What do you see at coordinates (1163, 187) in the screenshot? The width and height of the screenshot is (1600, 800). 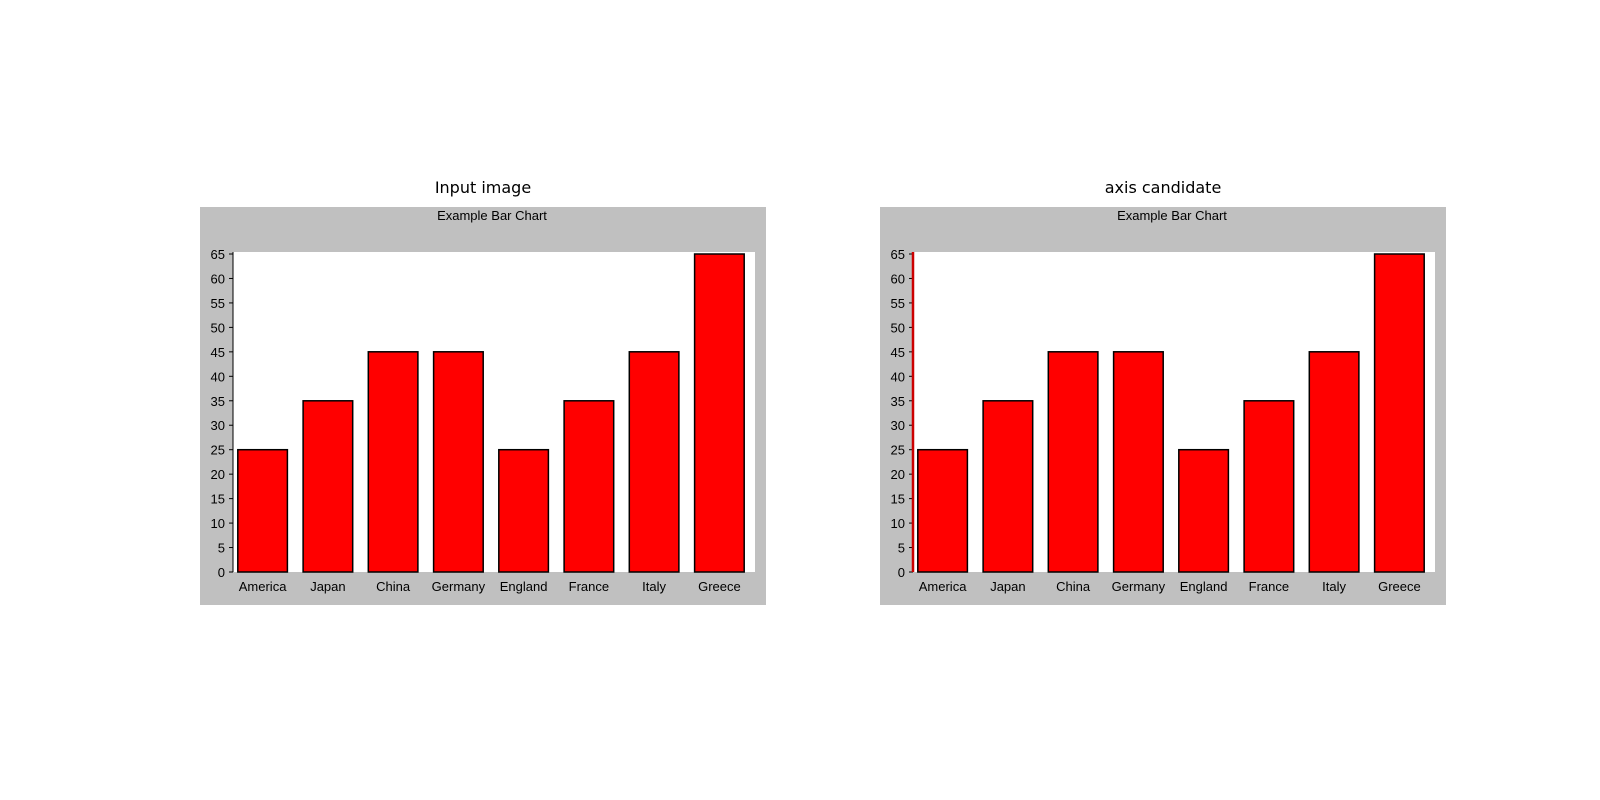 I see `panel-title-axis-candidate: axis candidate` at bounding box center [1163, 187].